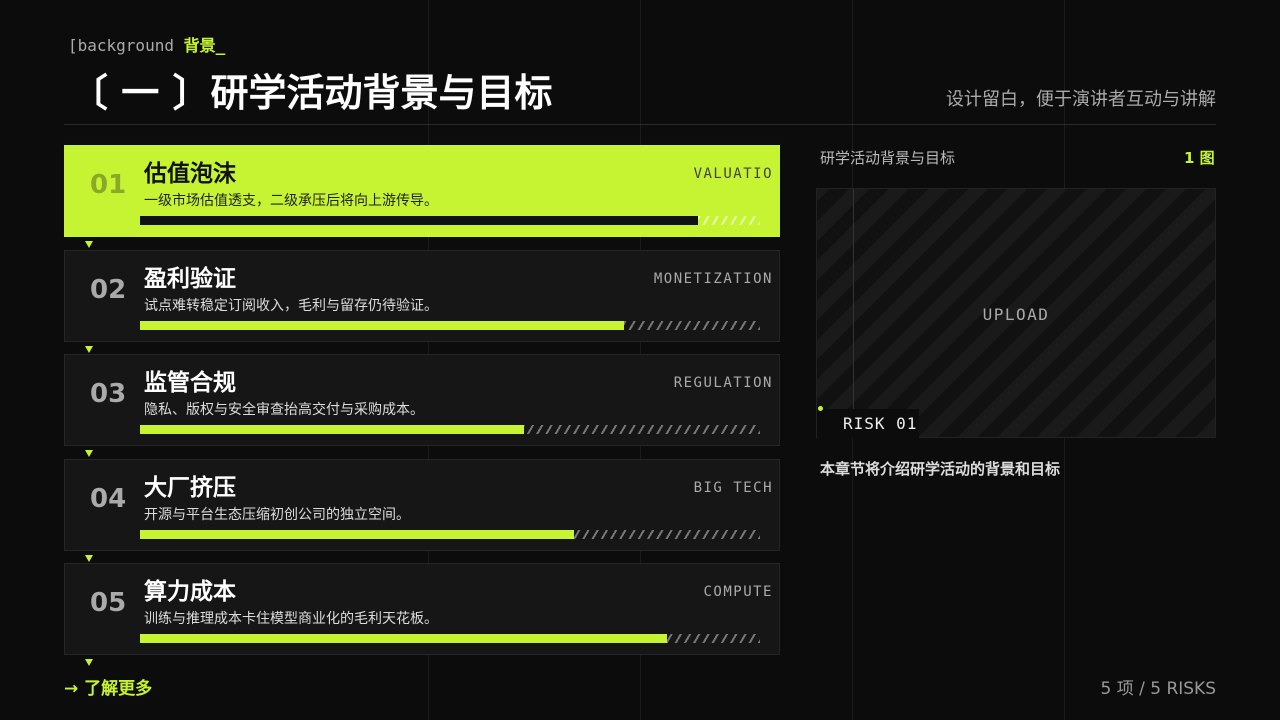  Describe the element at coordinates (108, 499) in the screenshot. I see `item-number: 04` at that location.